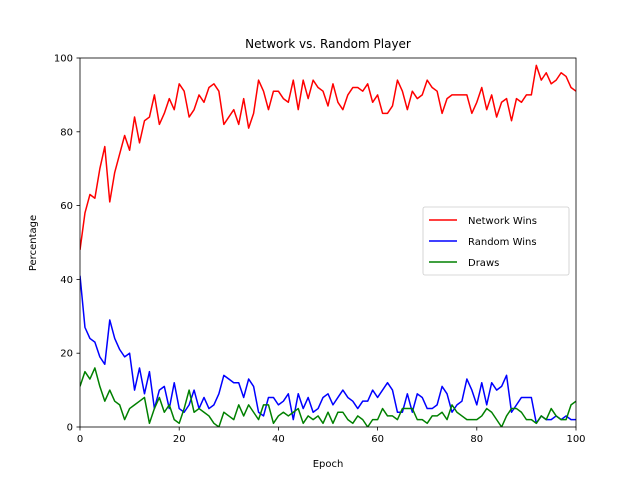 This screenshot has height=480, width=640. I want to click on y-tick-label: 80, so click(66, 132).